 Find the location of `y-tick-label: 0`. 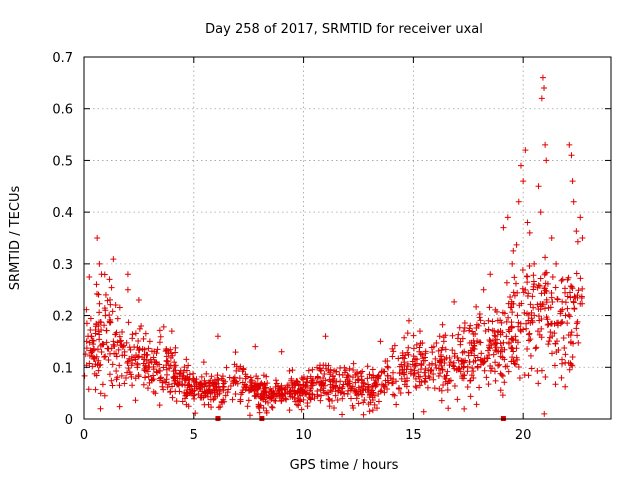

y-tick-label: 0 is located at coordinates (69, 420).